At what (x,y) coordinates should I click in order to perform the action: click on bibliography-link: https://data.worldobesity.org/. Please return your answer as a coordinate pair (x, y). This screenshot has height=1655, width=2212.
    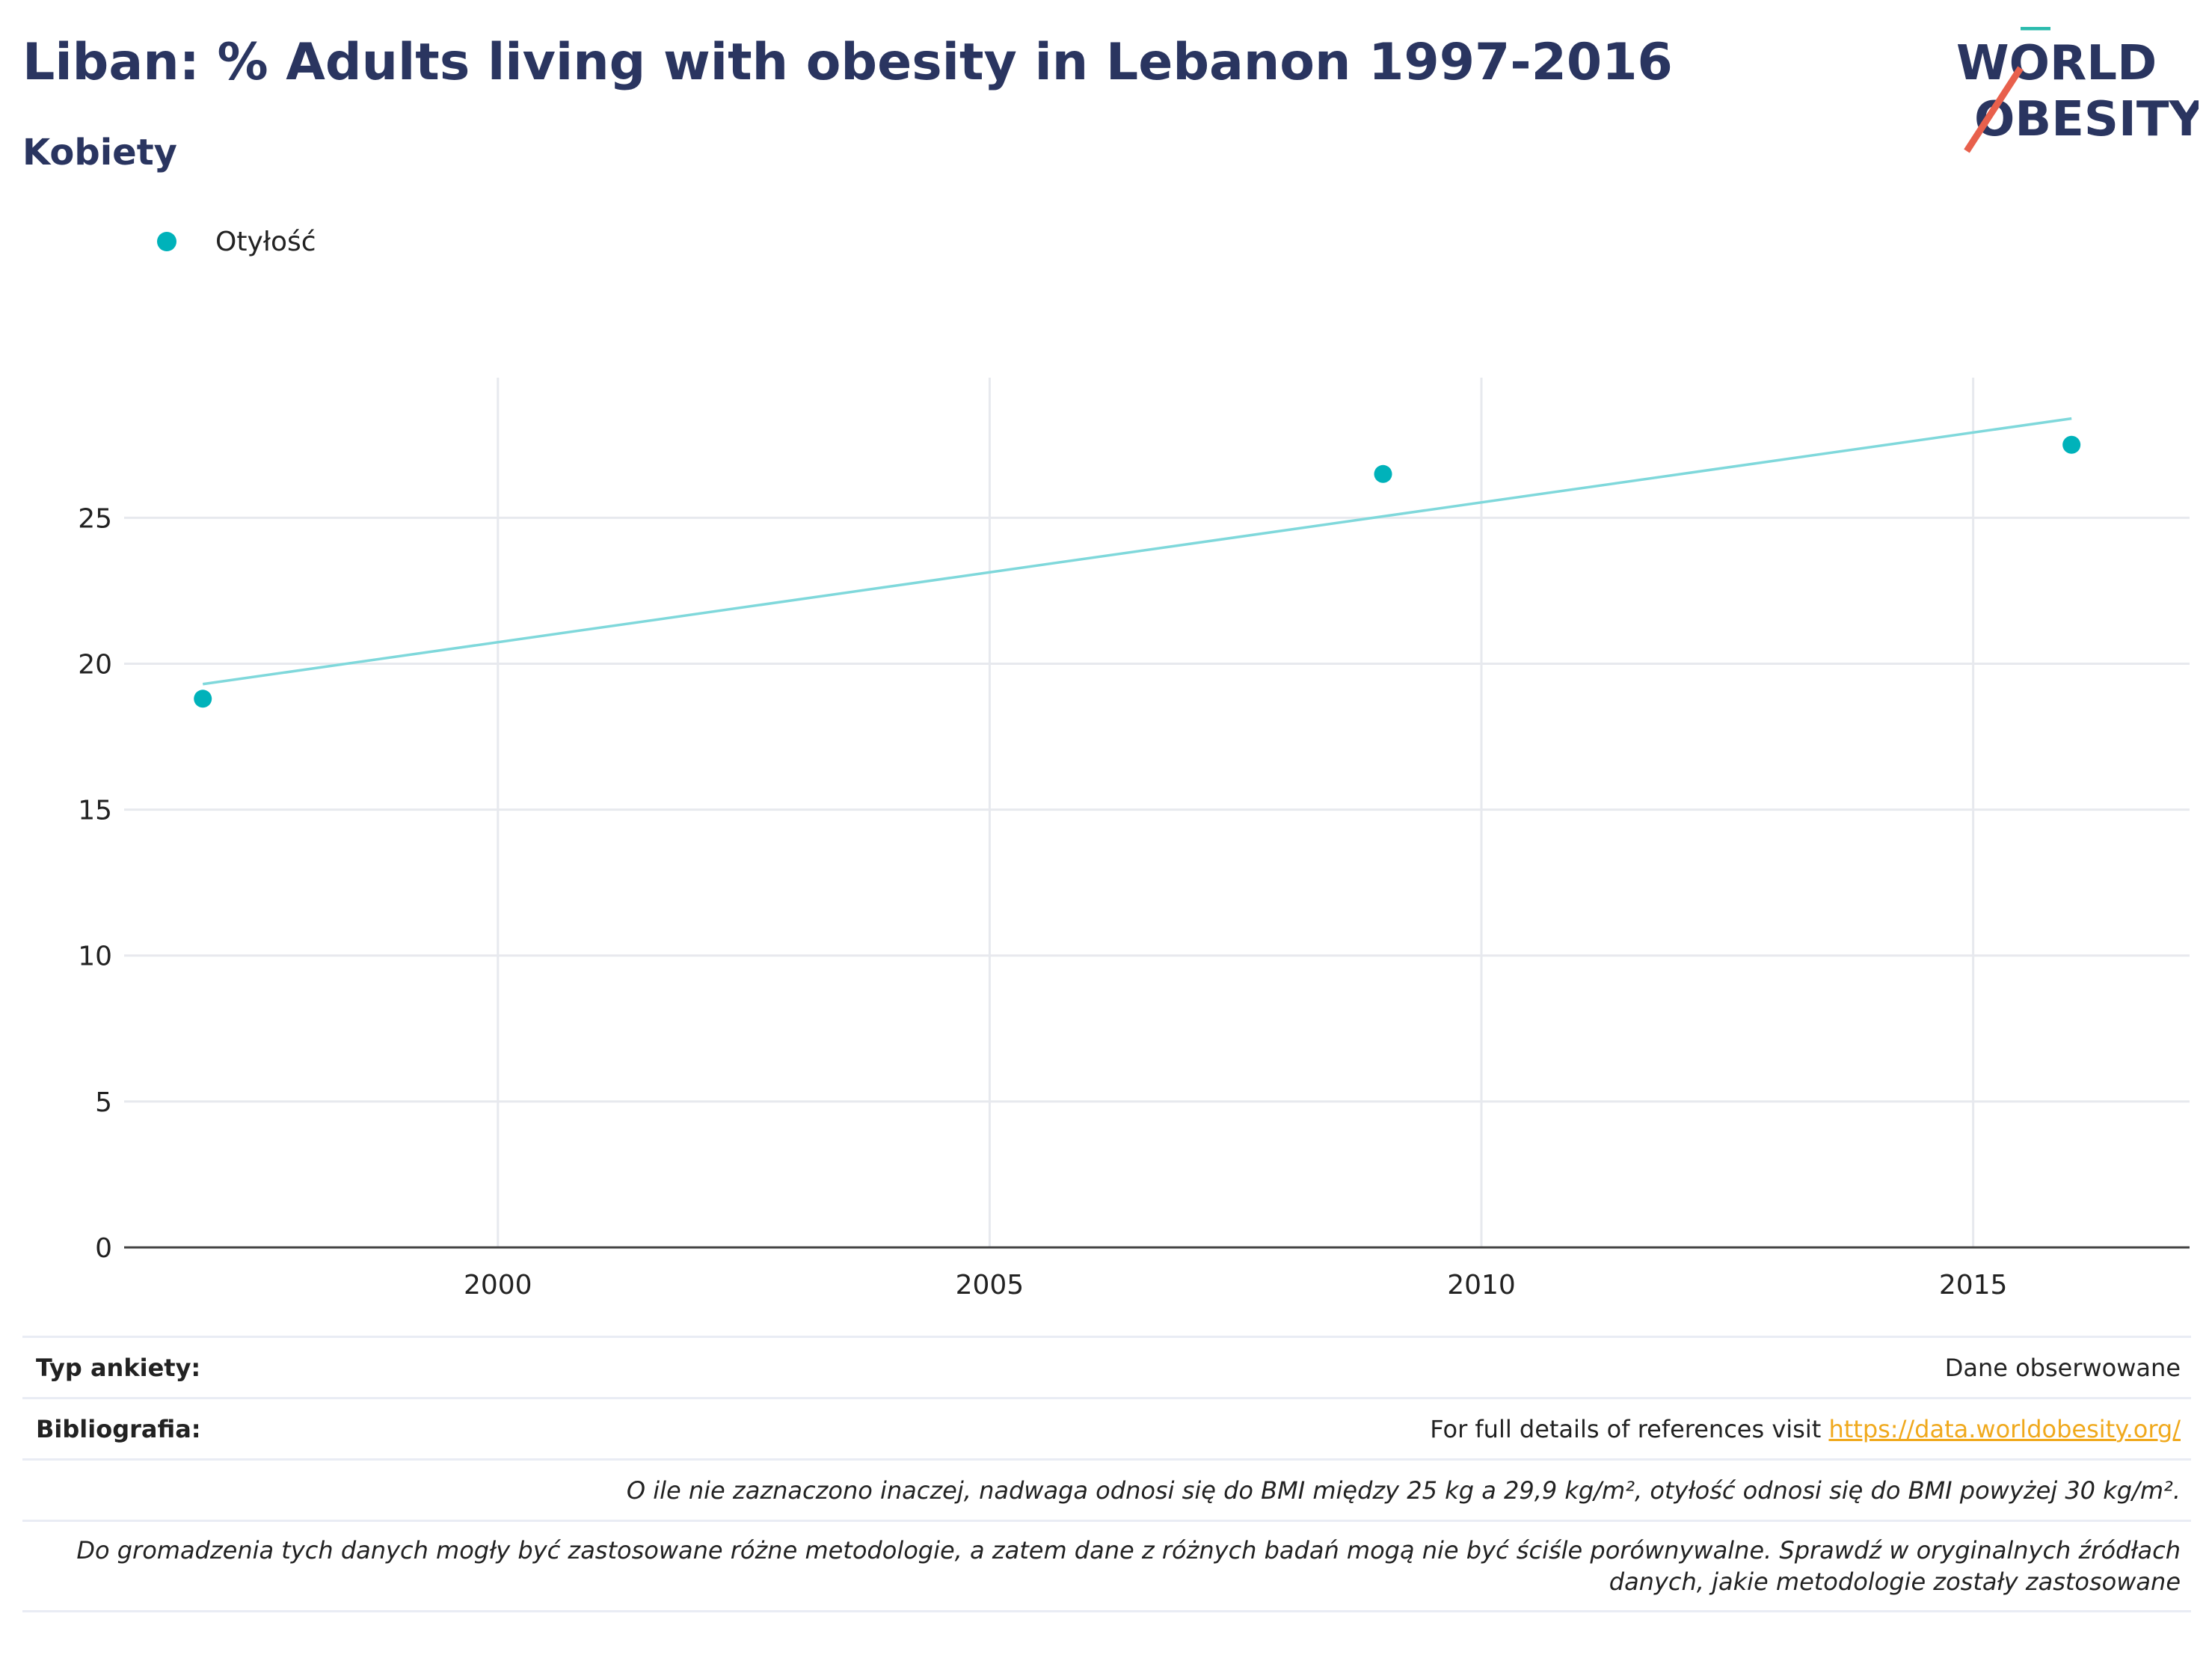
    Looking at the image, I should click on (2004, 1428).